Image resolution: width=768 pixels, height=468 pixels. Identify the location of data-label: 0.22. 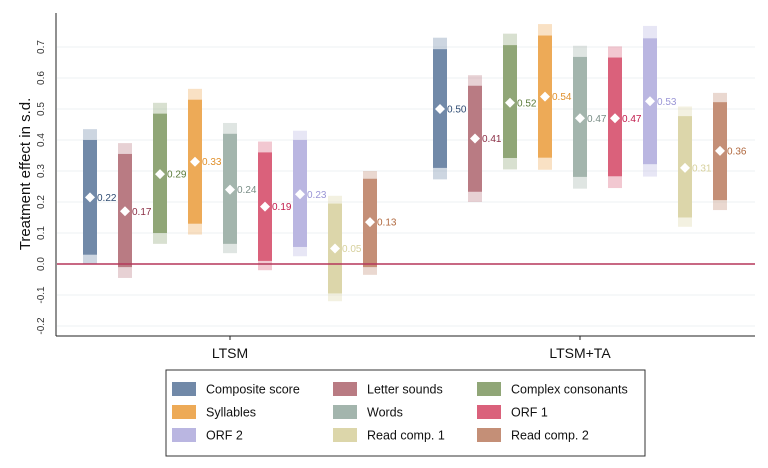
(107, 198).